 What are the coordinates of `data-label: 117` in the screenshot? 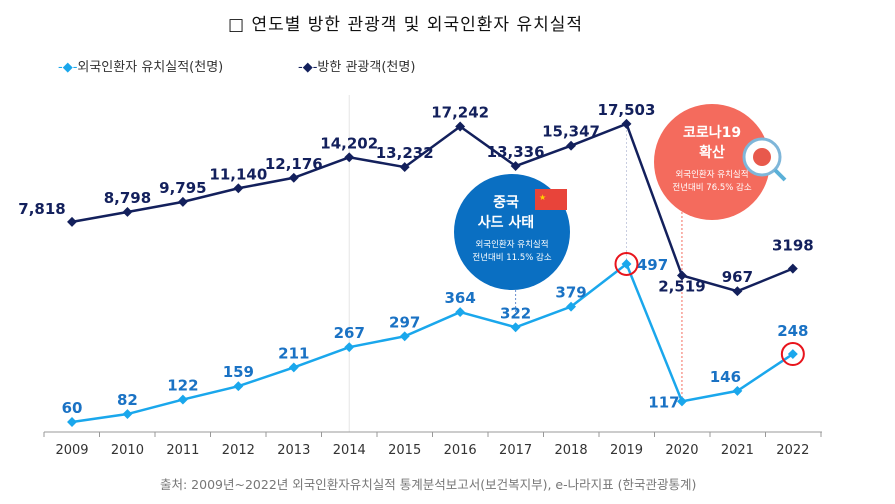 It's located at (663, 402).